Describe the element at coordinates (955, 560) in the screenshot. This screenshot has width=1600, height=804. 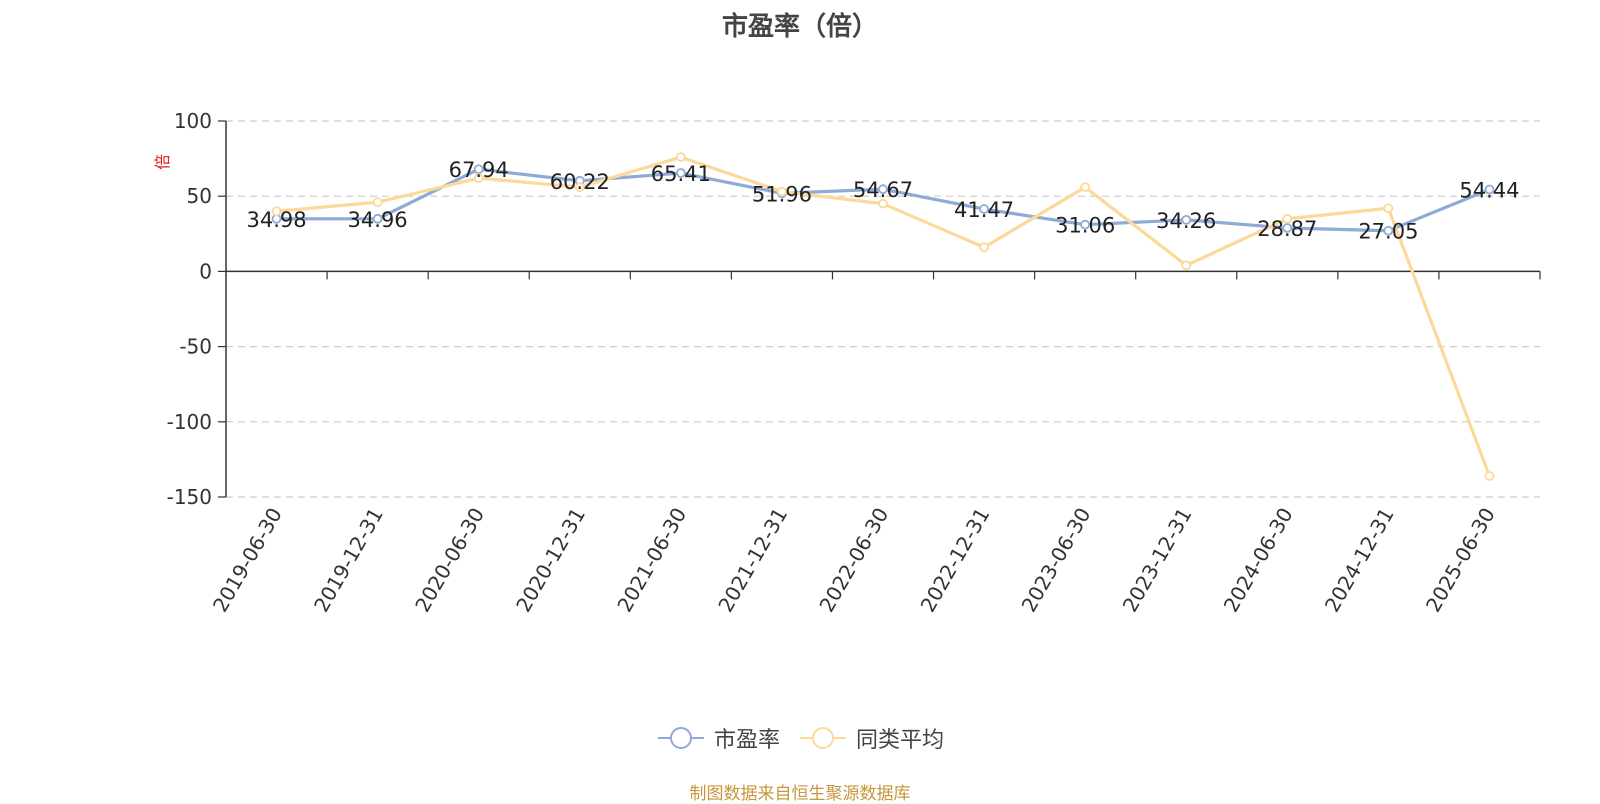
I see `x-tick-label: 2022-12-31` at that location.